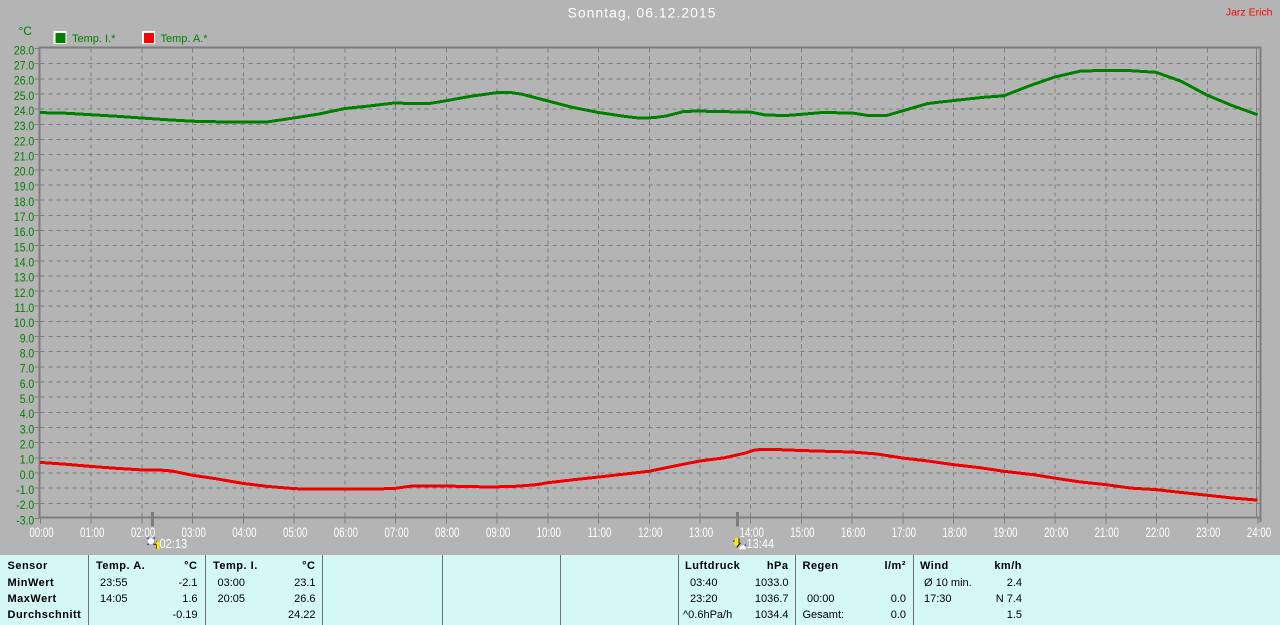  What do you see at coordinates (1157, 533) in the screenshot?
I see `svg-text: 22:00` at bounding box center [1157, 533].